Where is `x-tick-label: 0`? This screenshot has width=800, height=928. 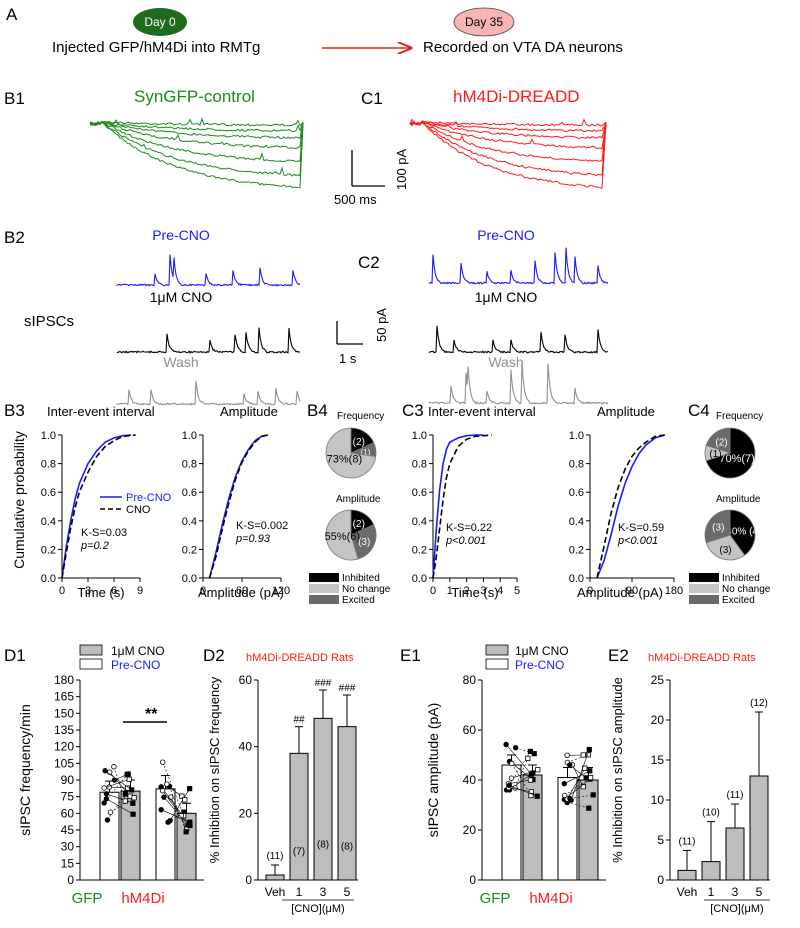 x-tick-label: 0 is located at coordinates (203, 591).